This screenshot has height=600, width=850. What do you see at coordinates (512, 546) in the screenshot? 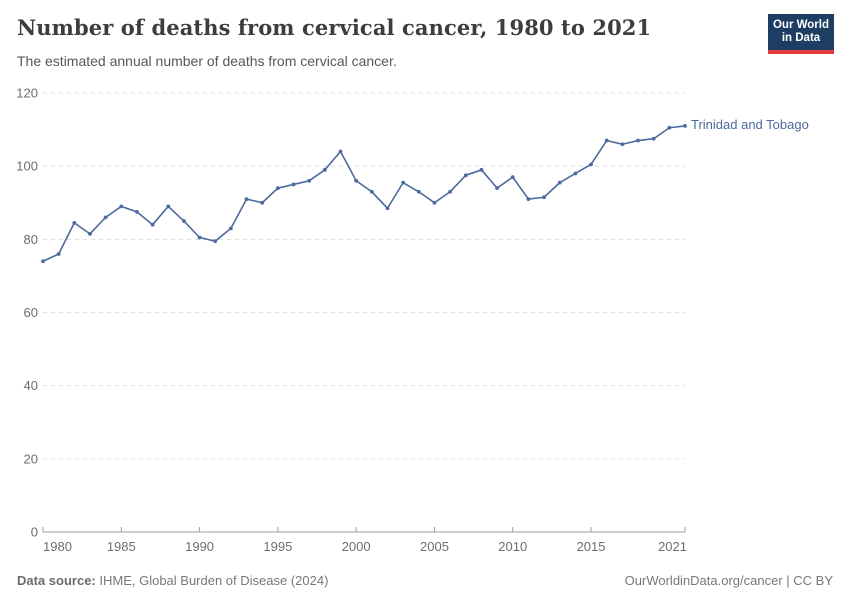
I see `svg-text: 2010` at bounding box center [512, 546].